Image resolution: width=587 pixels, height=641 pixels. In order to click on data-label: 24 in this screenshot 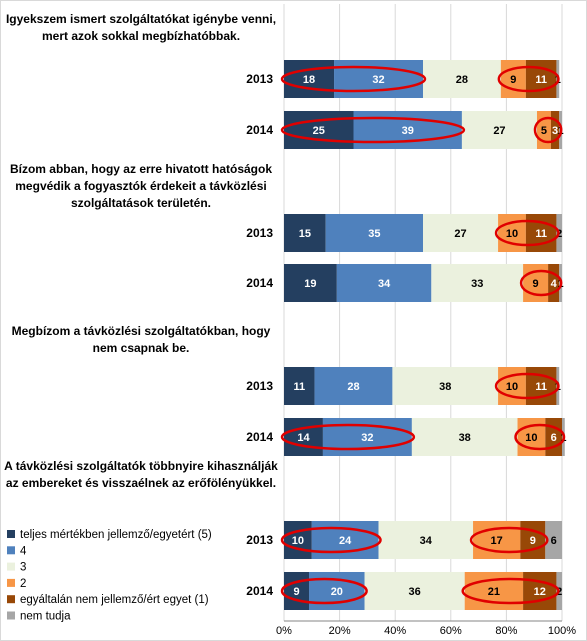, I will do `click(345, 541)`.